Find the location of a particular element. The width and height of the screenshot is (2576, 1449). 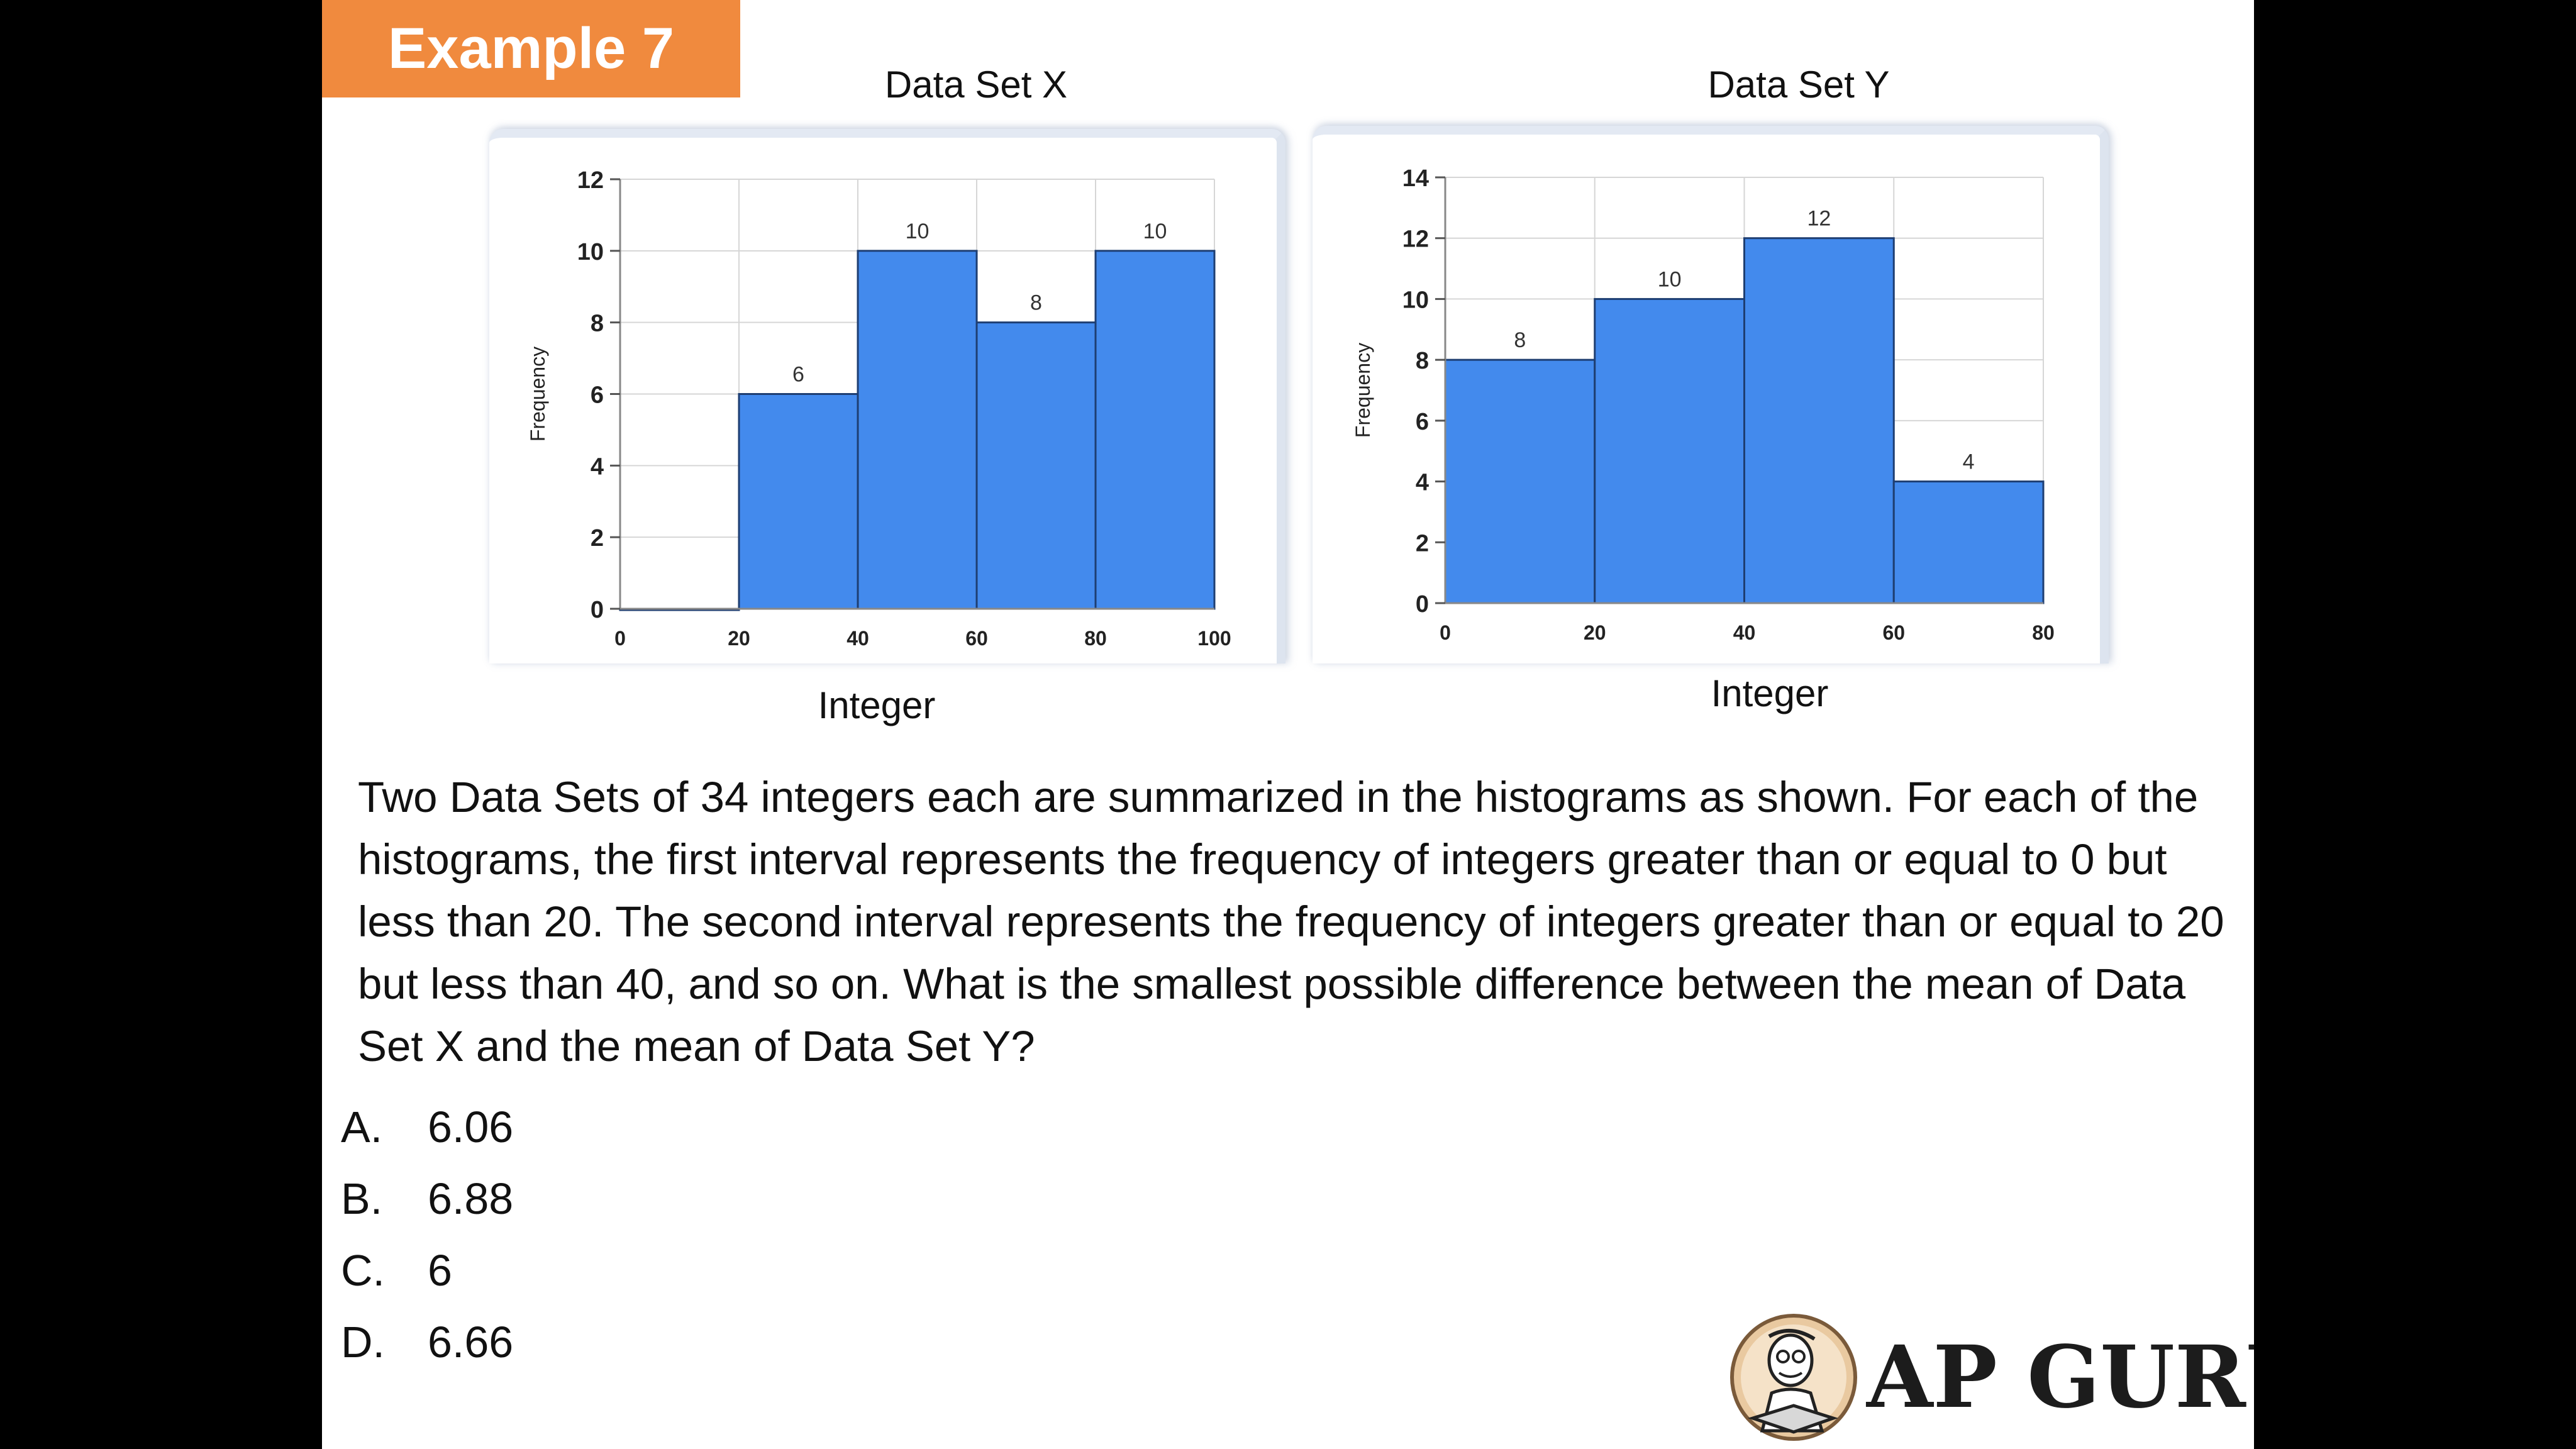

example-badge: Example 7 is located at coordinates (531, 48).